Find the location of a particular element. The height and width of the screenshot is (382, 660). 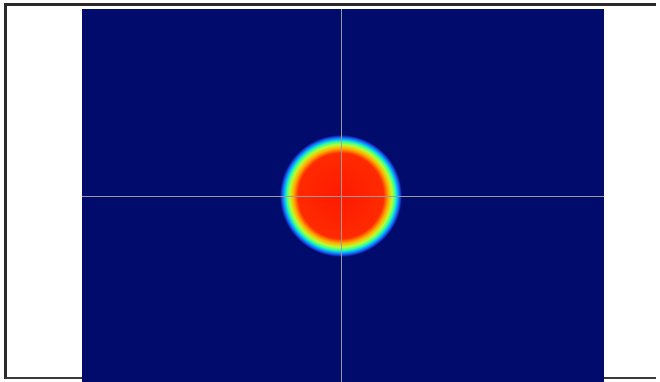

crosshair-horizontal-line is located at coordinates (343, 196).